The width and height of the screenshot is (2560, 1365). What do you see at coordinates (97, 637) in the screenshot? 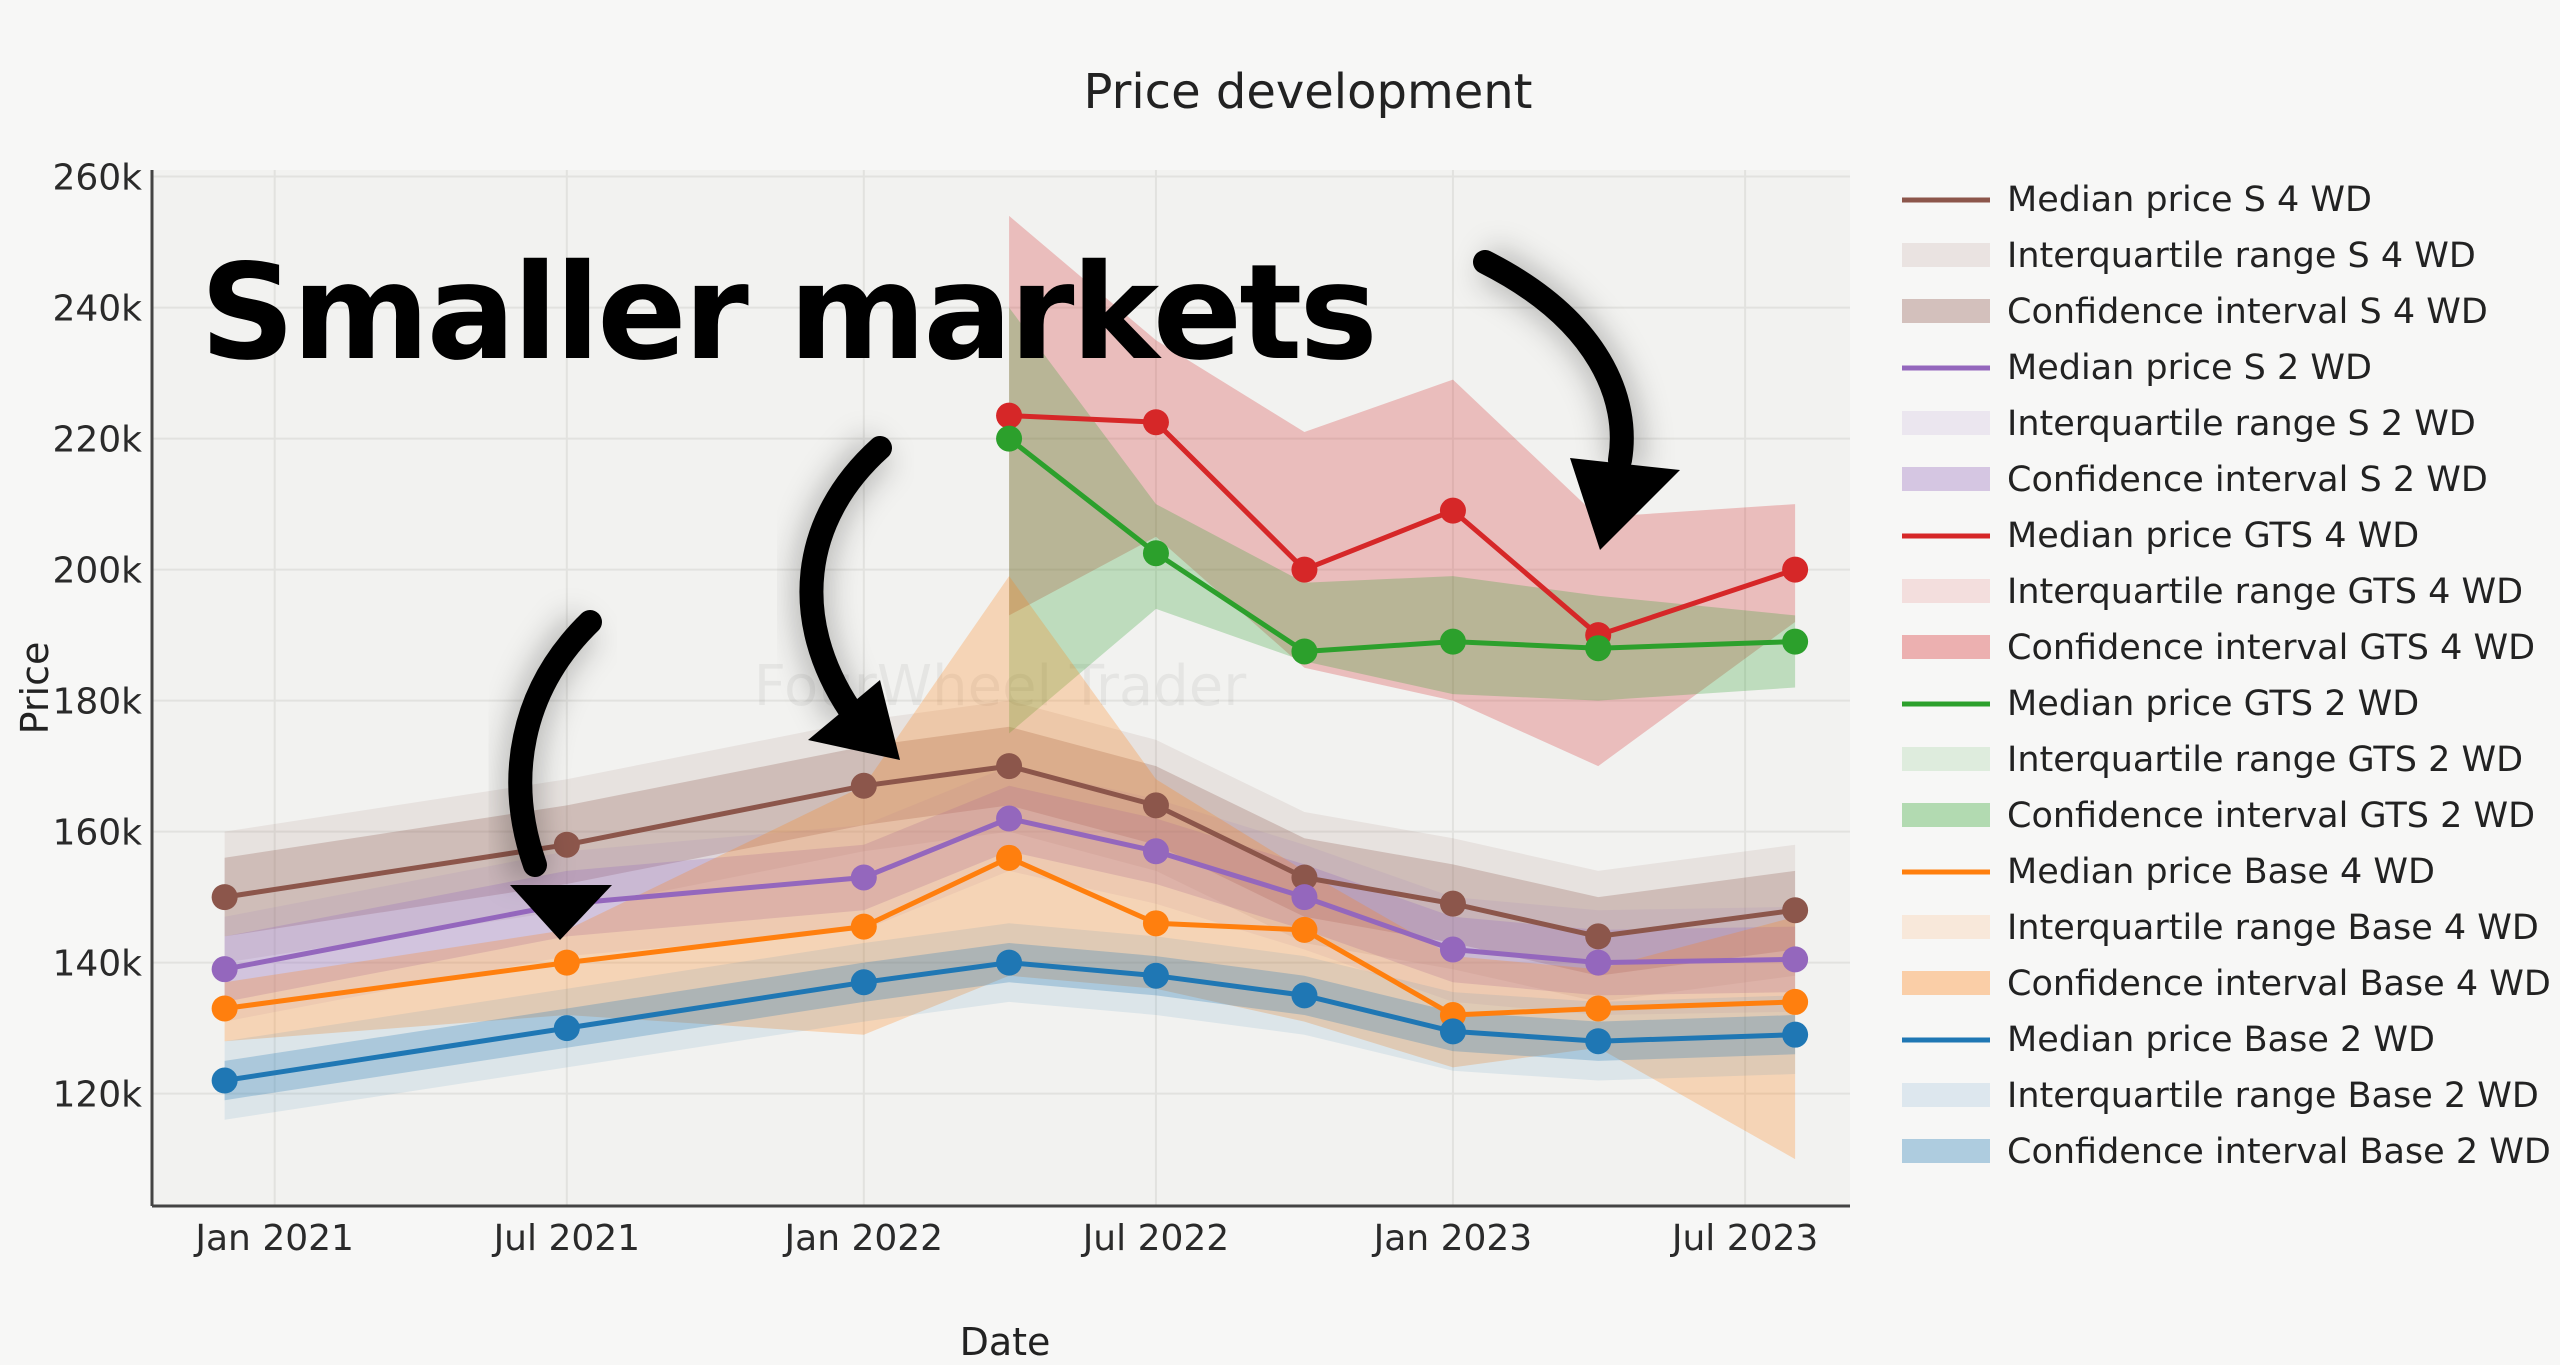
I see `y-tick-labels: 120k 140k 160k 180k 200k 220k 240k 260k` at bounding box center [97, 637].